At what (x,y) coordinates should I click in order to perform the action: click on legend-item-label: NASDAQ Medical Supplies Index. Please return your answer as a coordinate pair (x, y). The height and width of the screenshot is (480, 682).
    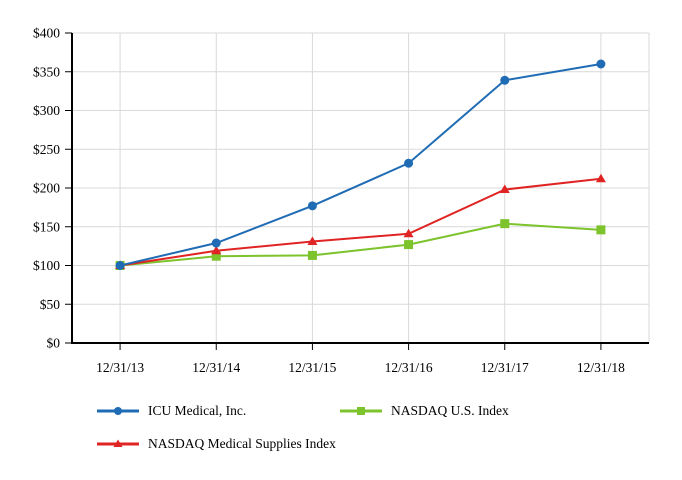
    Looking at the image, I should click on (242, 443).